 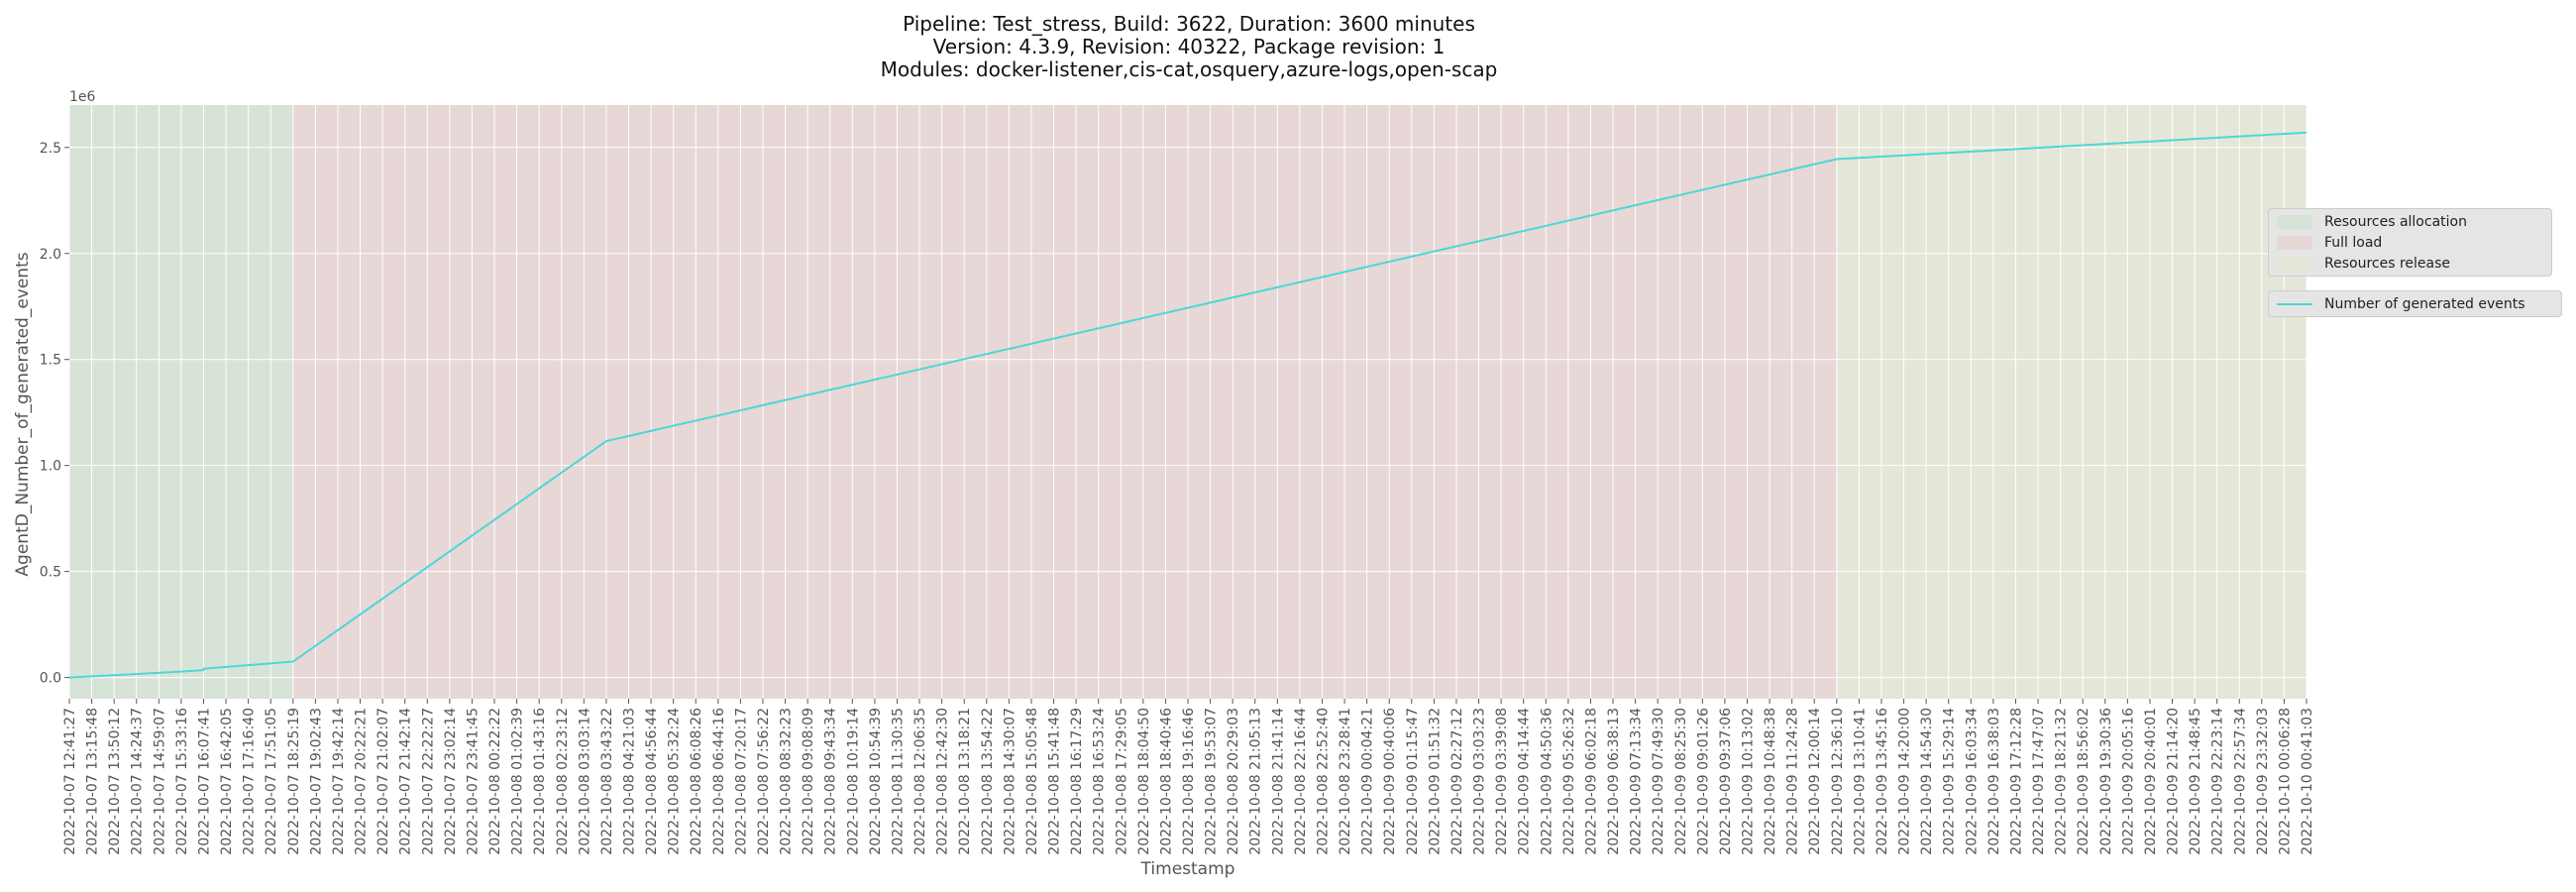 I want to click on x-tick-label: 2022-10-07 20:22:21, so click(x=362, y=782).